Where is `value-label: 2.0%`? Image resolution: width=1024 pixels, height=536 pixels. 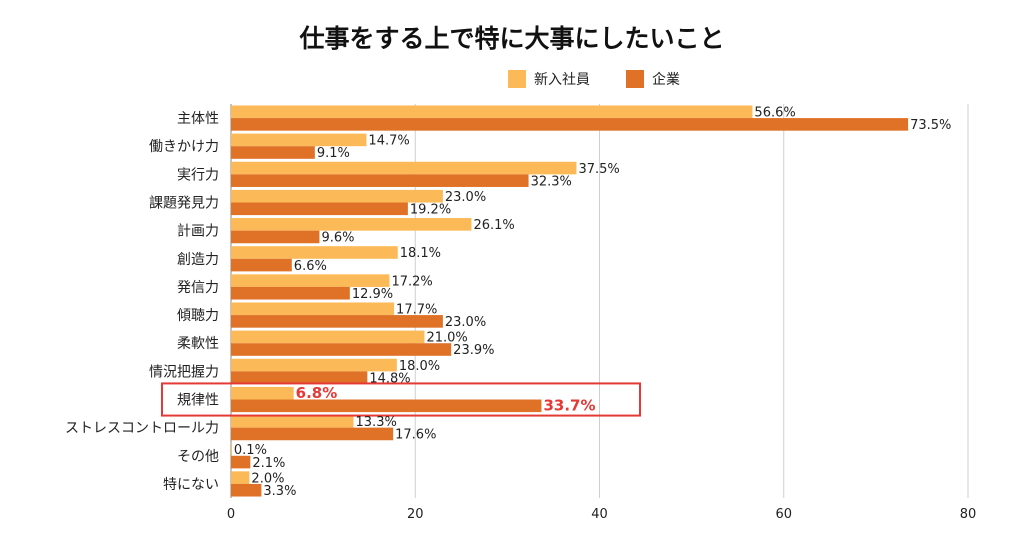
value-label: 2.0% is located at coordinates (267, 478).